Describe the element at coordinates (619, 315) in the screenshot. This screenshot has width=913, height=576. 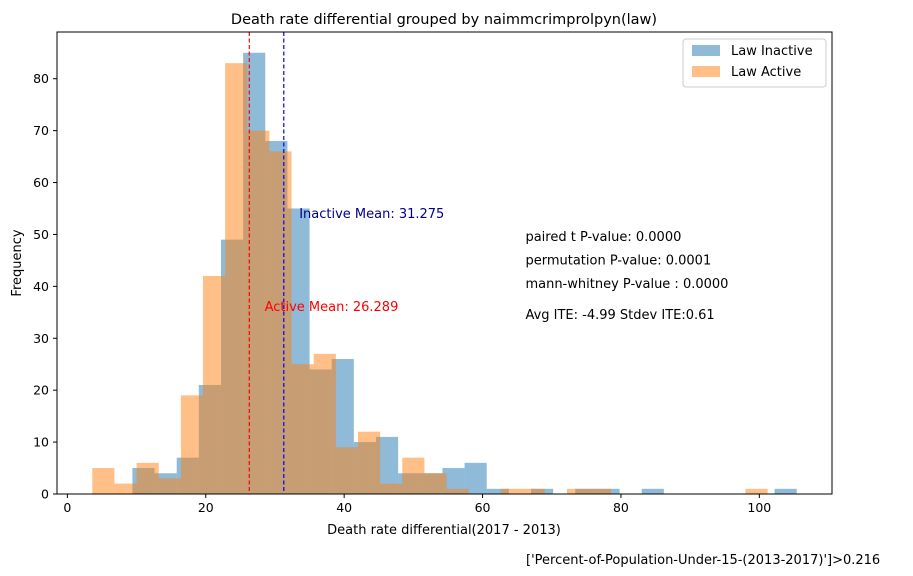
I see `annotation-3: Avg ITE: -4.99 Stdev ITE:0.61` at that location.